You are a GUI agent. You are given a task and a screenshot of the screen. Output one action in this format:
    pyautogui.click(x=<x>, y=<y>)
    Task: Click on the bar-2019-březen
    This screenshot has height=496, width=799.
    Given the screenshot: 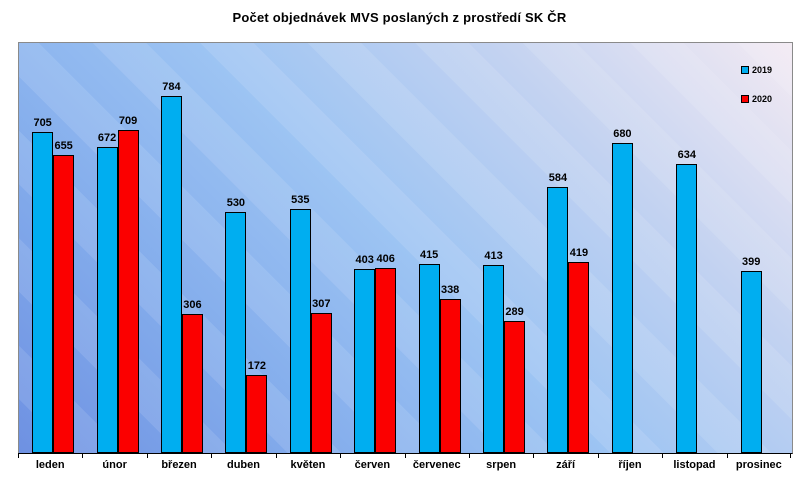 What is the action you would take?
    pyautogui.click(x=171, y=274)
    